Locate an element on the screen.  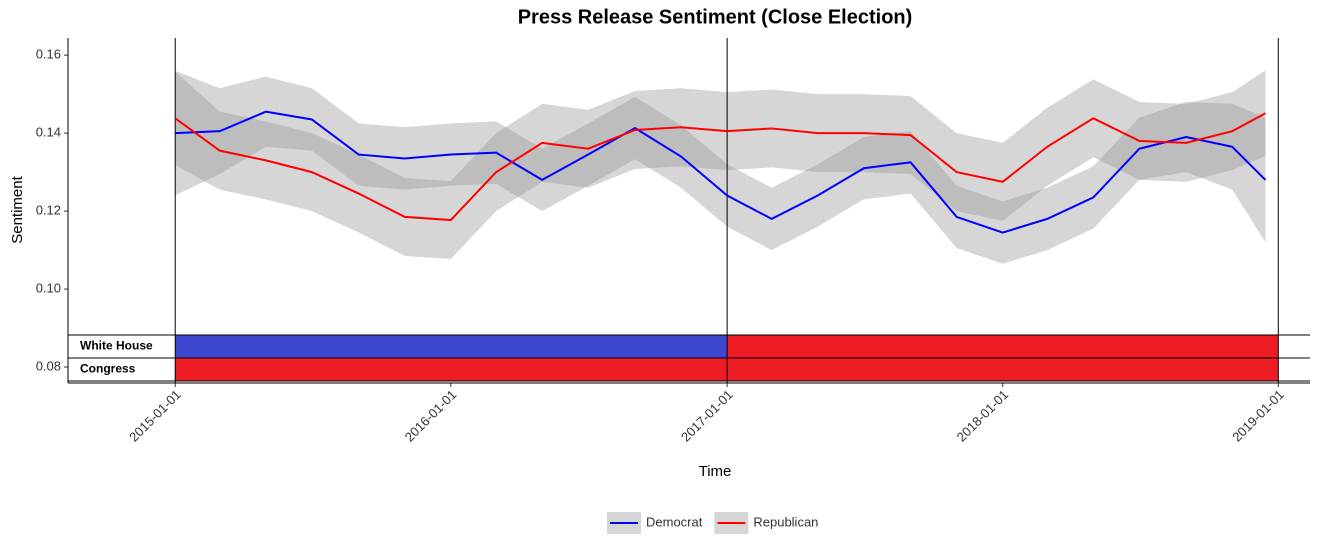
x-tick-label: 2018-01-01 is located at coordinates (983, 416).